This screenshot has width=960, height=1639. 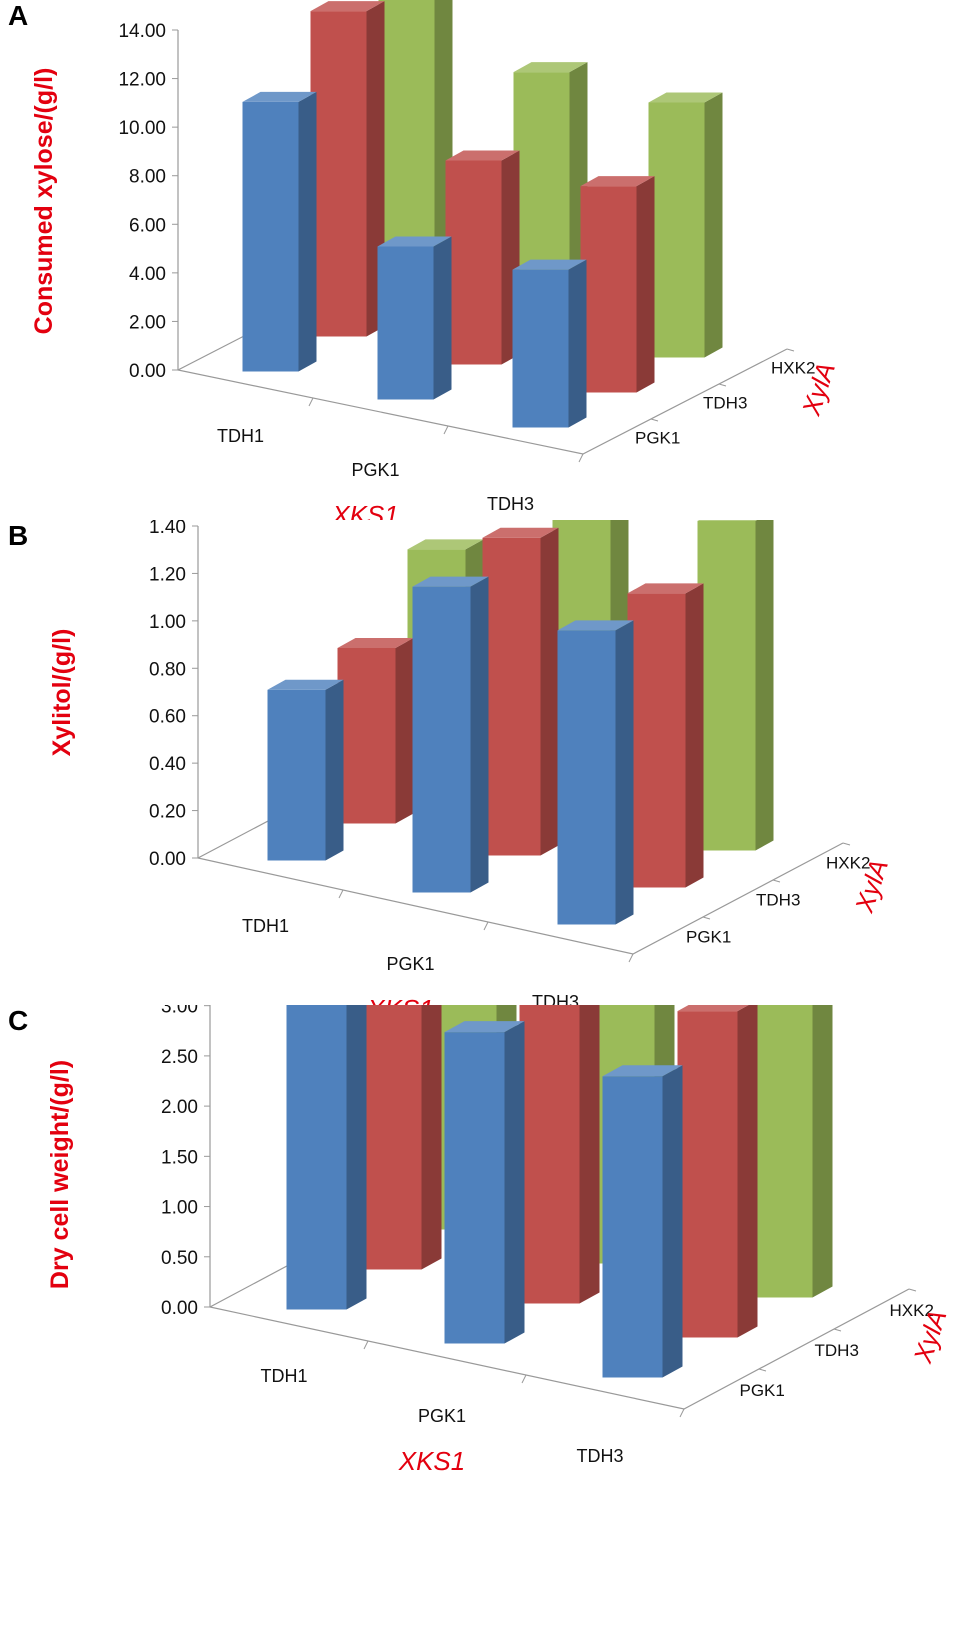 What do you see at coordinates (62, 693) in the screenshot?
I see `y-axis-title: Xylitol/(g/l)` at bounding box center [62, 693].